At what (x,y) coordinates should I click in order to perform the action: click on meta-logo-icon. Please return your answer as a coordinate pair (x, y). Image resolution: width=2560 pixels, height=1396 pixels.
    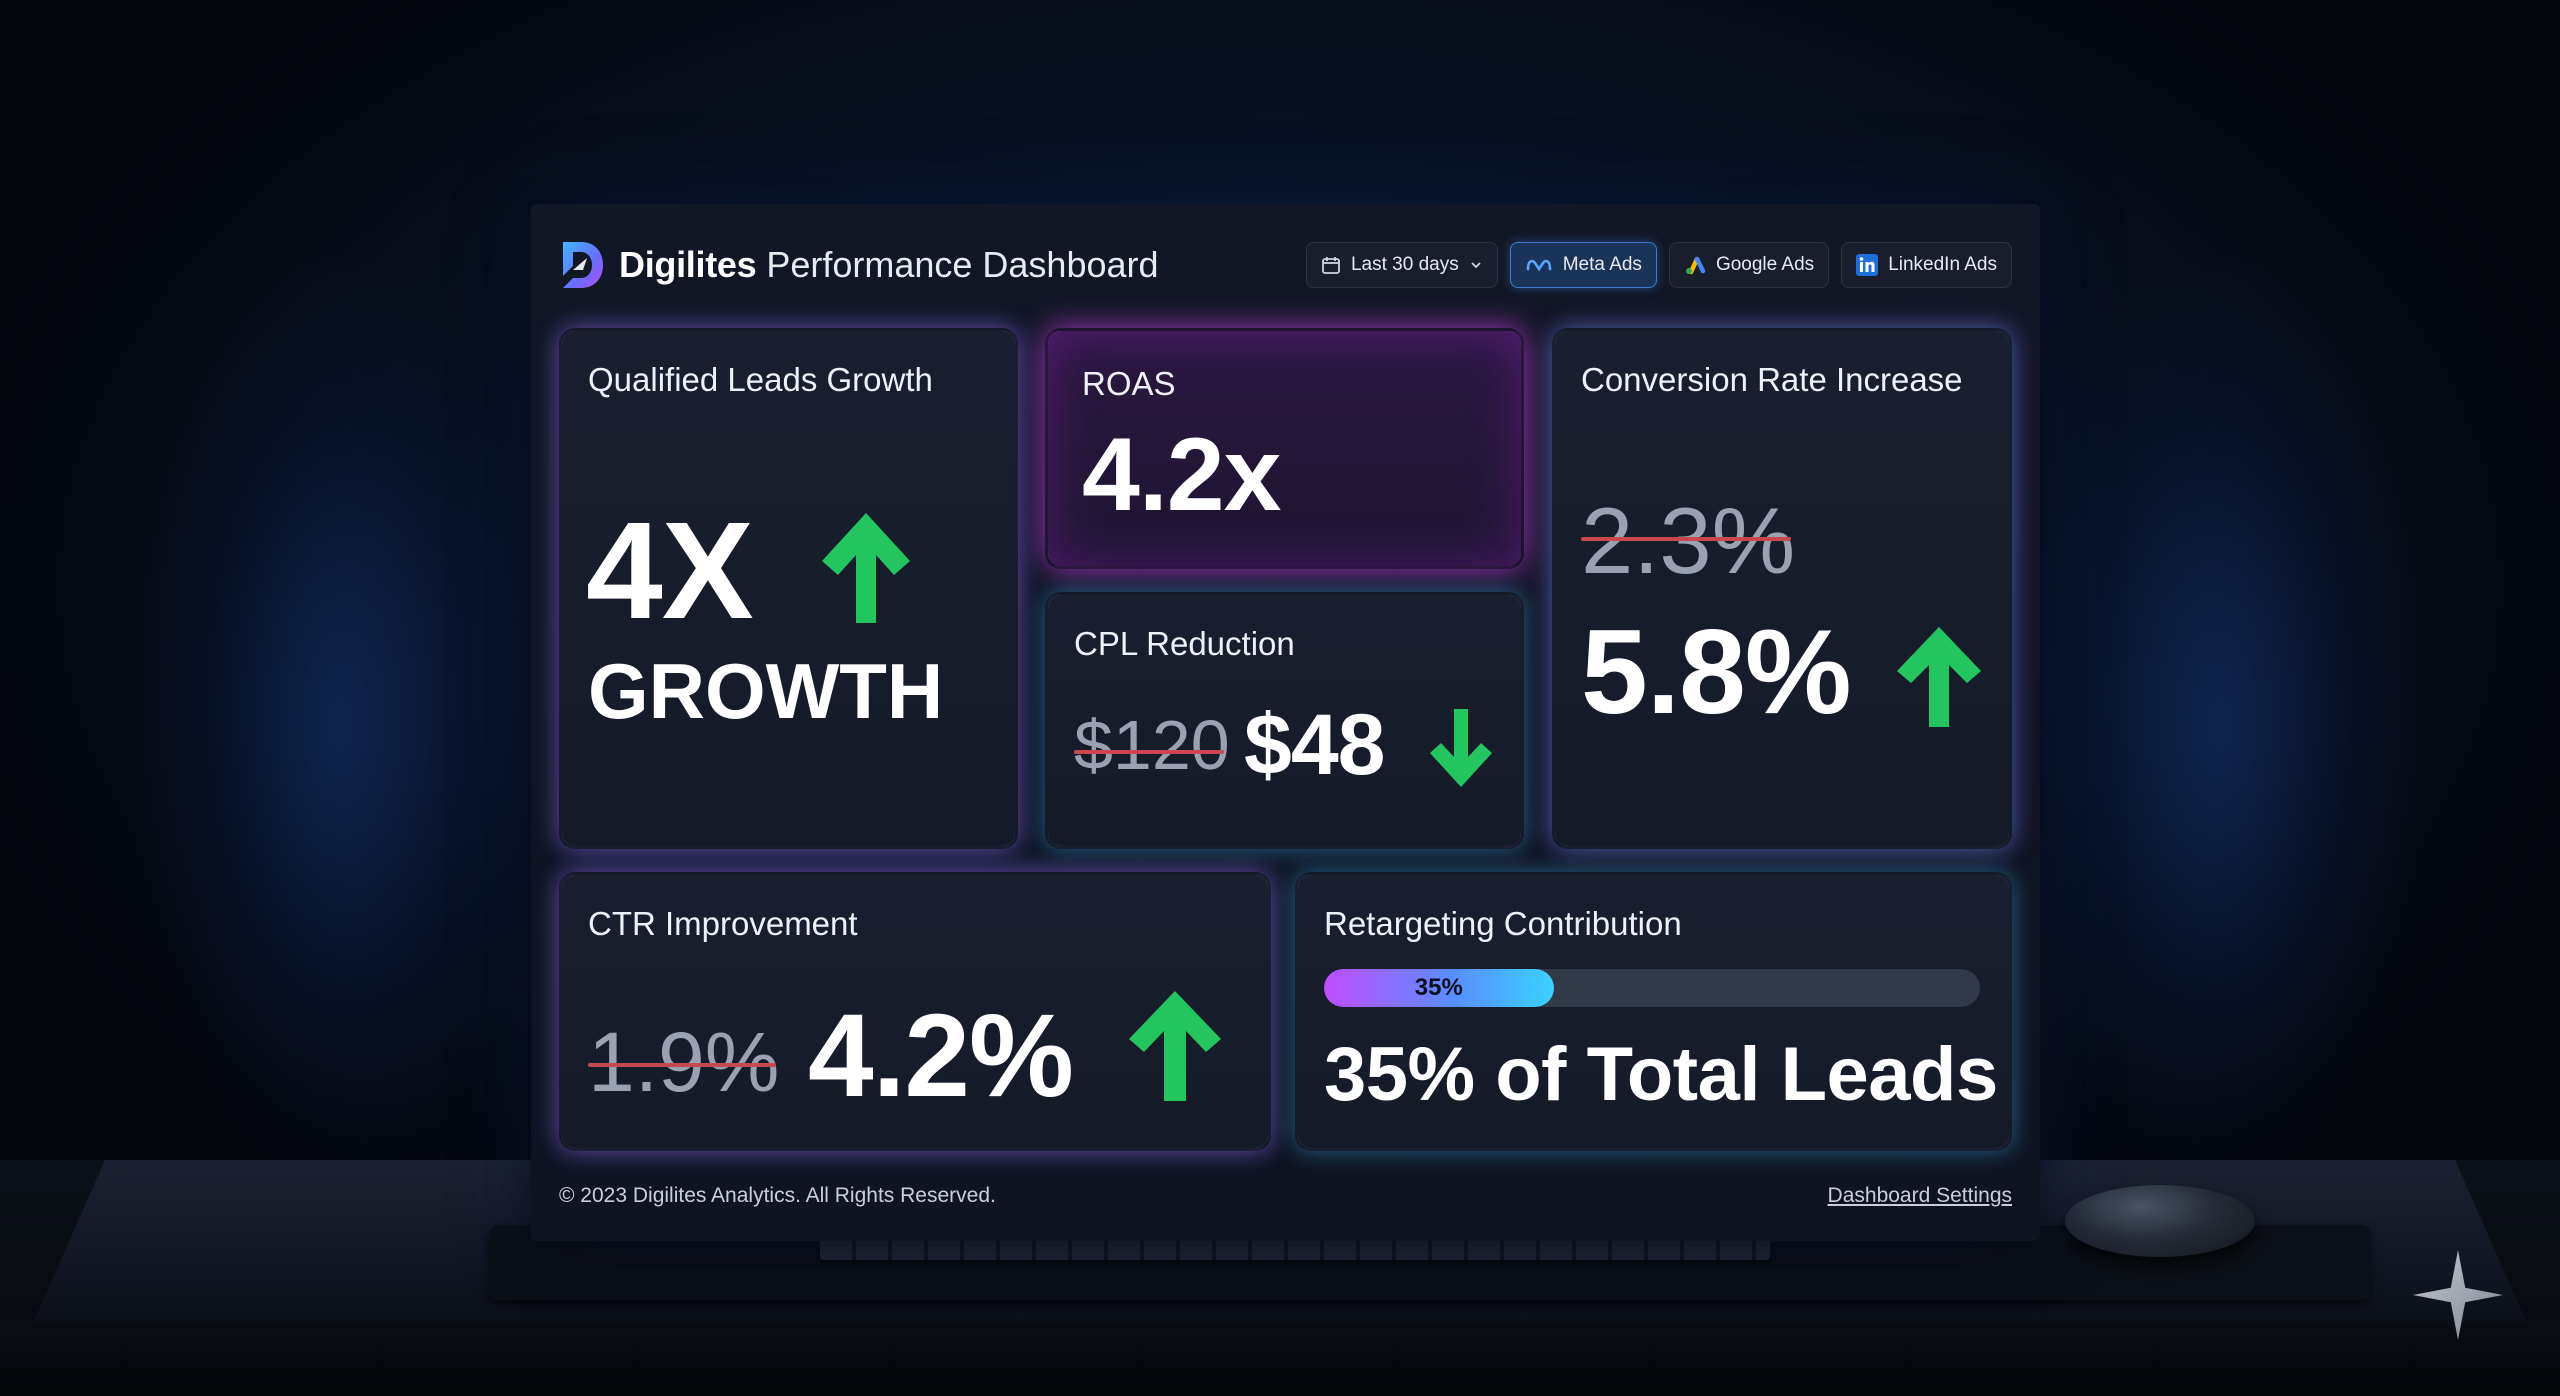
    Looking at the image, I should click on (1539, 265).